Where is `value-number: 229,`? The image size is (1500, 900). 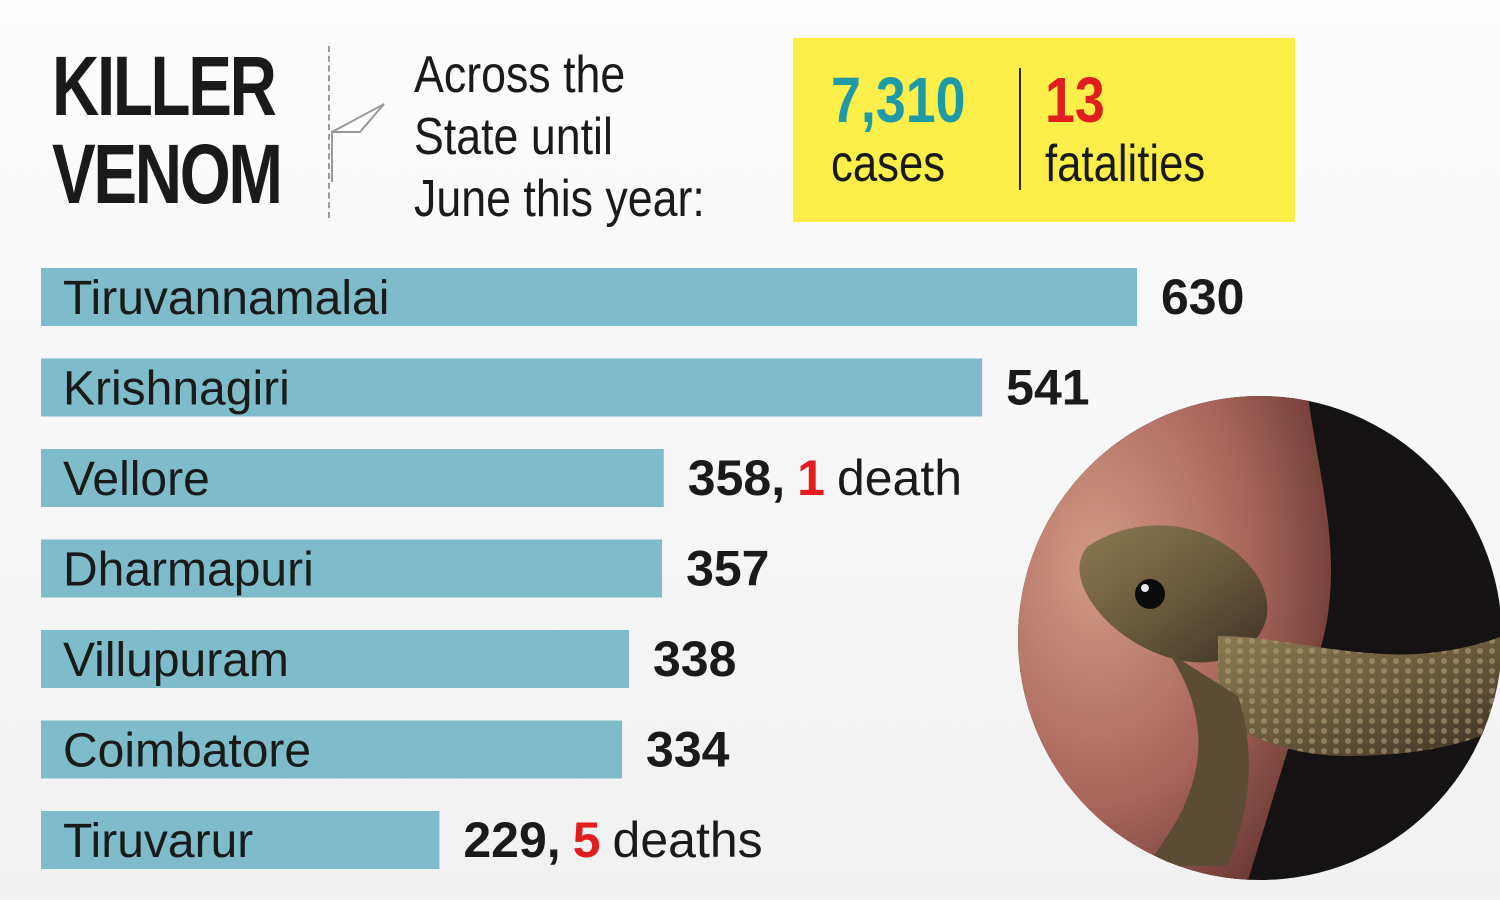 value-number: 229, is located at coordinates (511, 840).